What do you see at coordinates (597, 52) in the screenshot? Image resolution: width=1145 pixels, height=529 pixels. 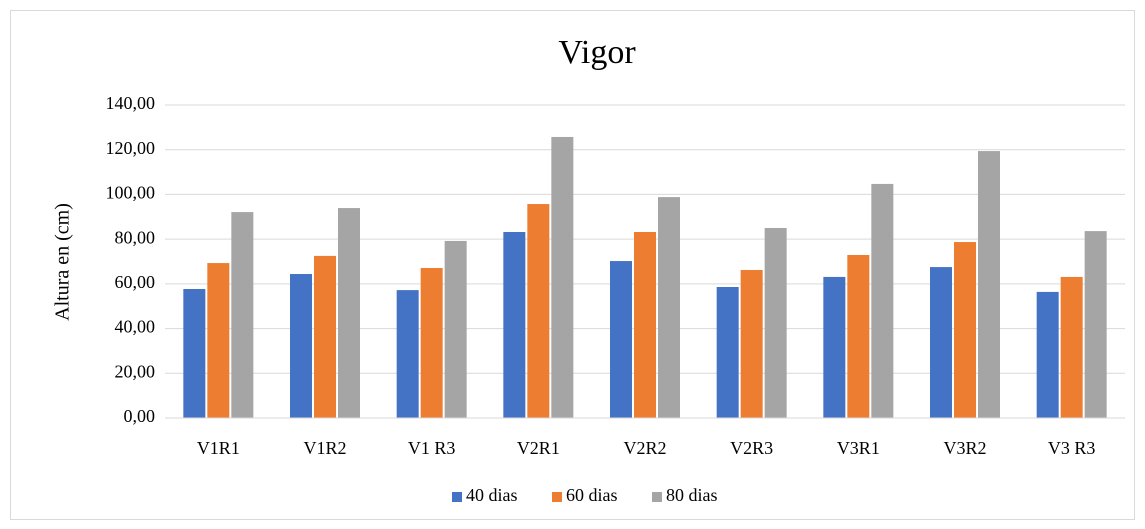 I see `chart-title: Vigor` at bounding box center [597, 52].